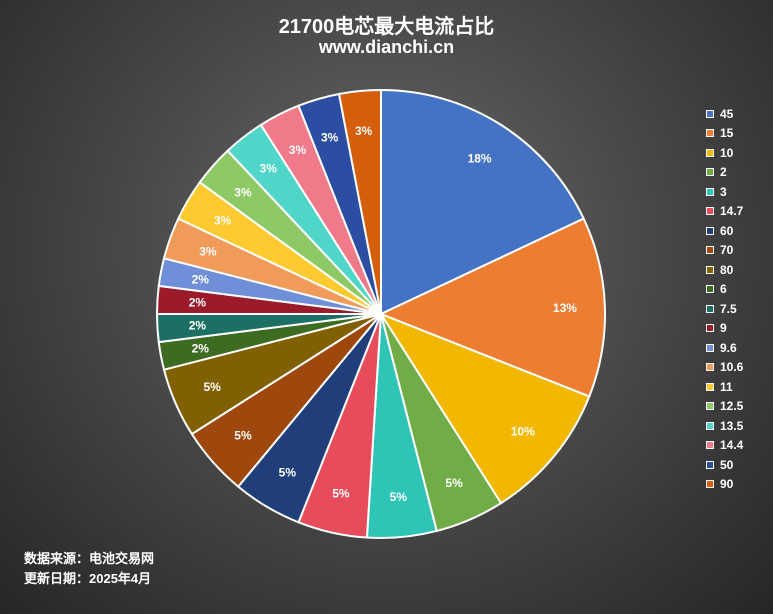 The height and width of the screenshot is (614, 773). Describe the element at coordinates (330, 137) in the screenshot. I see `pie-label-50: 3%` at that location.